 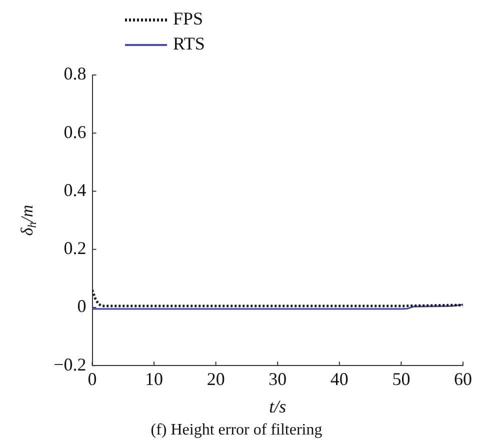 I want to click on y-tick-label: 0.6, so click(x=75, y=132).